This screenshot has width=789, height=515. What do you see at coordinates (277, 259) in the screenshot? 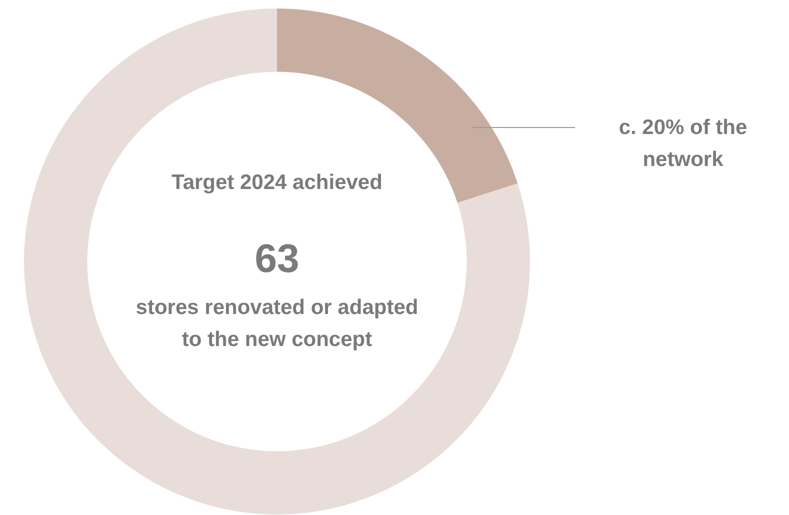
I see `text: 63` at bounding box center [277, 259].